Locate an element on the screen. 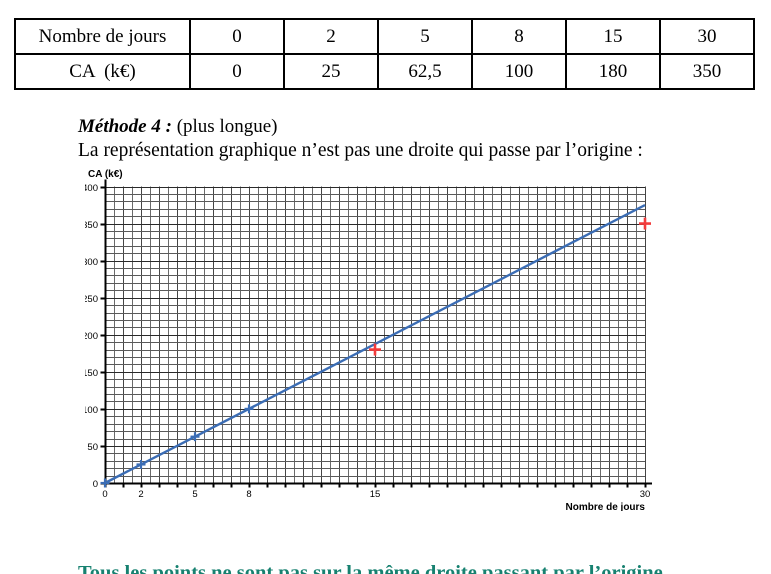  table-cell: 30 is located at coordinates (707, 36).